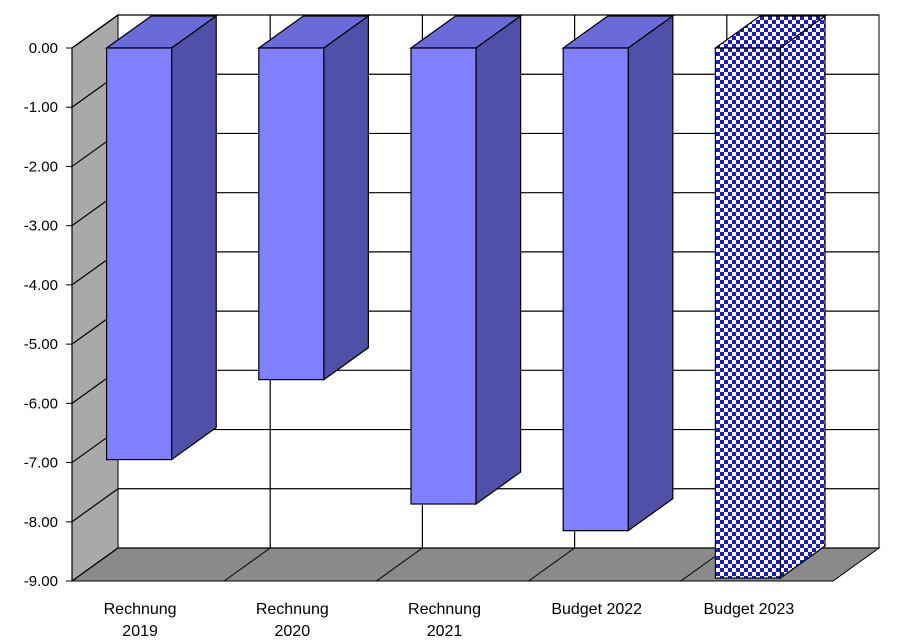 The image size is (917, 644). Describe the element at coordinates (41, 522) in the screenshot. I see `y-tick-label: -8.00` at that location.